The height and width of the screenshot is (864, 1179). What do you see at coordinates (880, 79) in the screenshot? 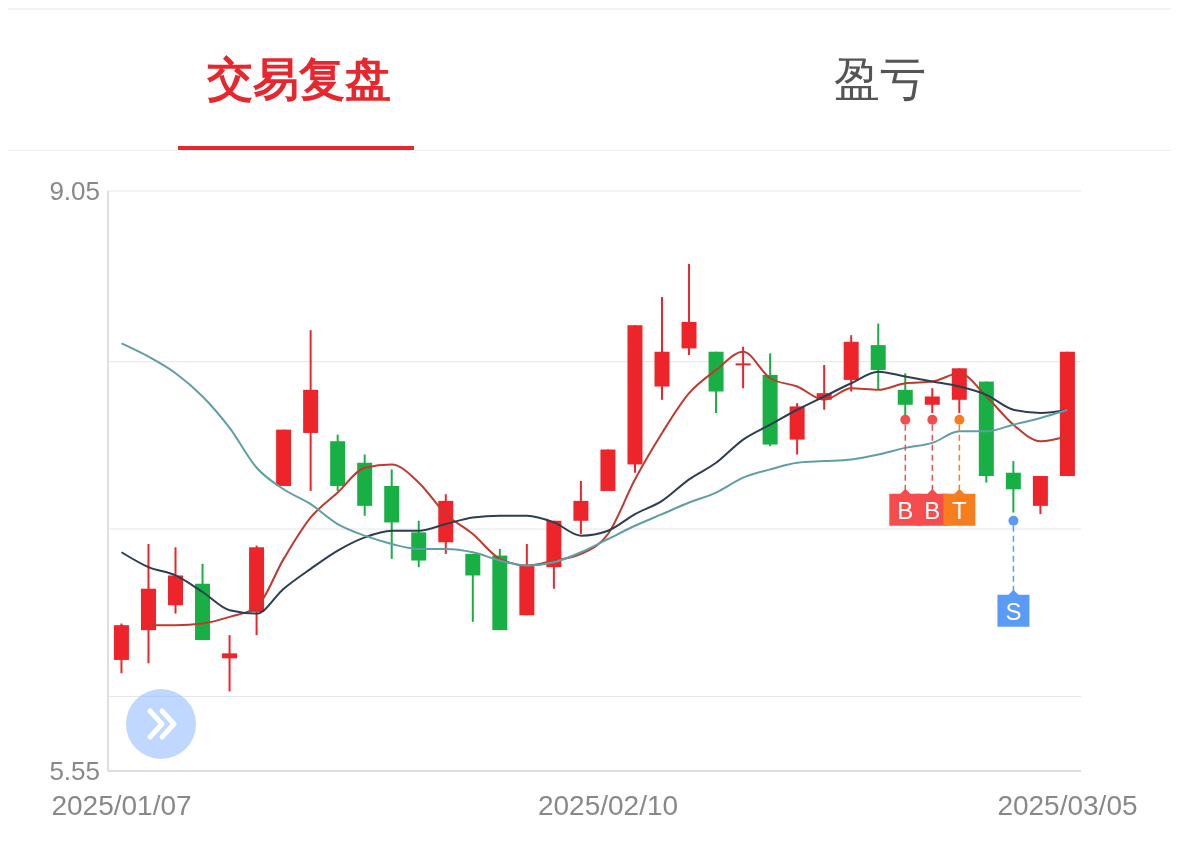
I see `chart-subtitle: 盈亏` at bounding box center [880, 79].